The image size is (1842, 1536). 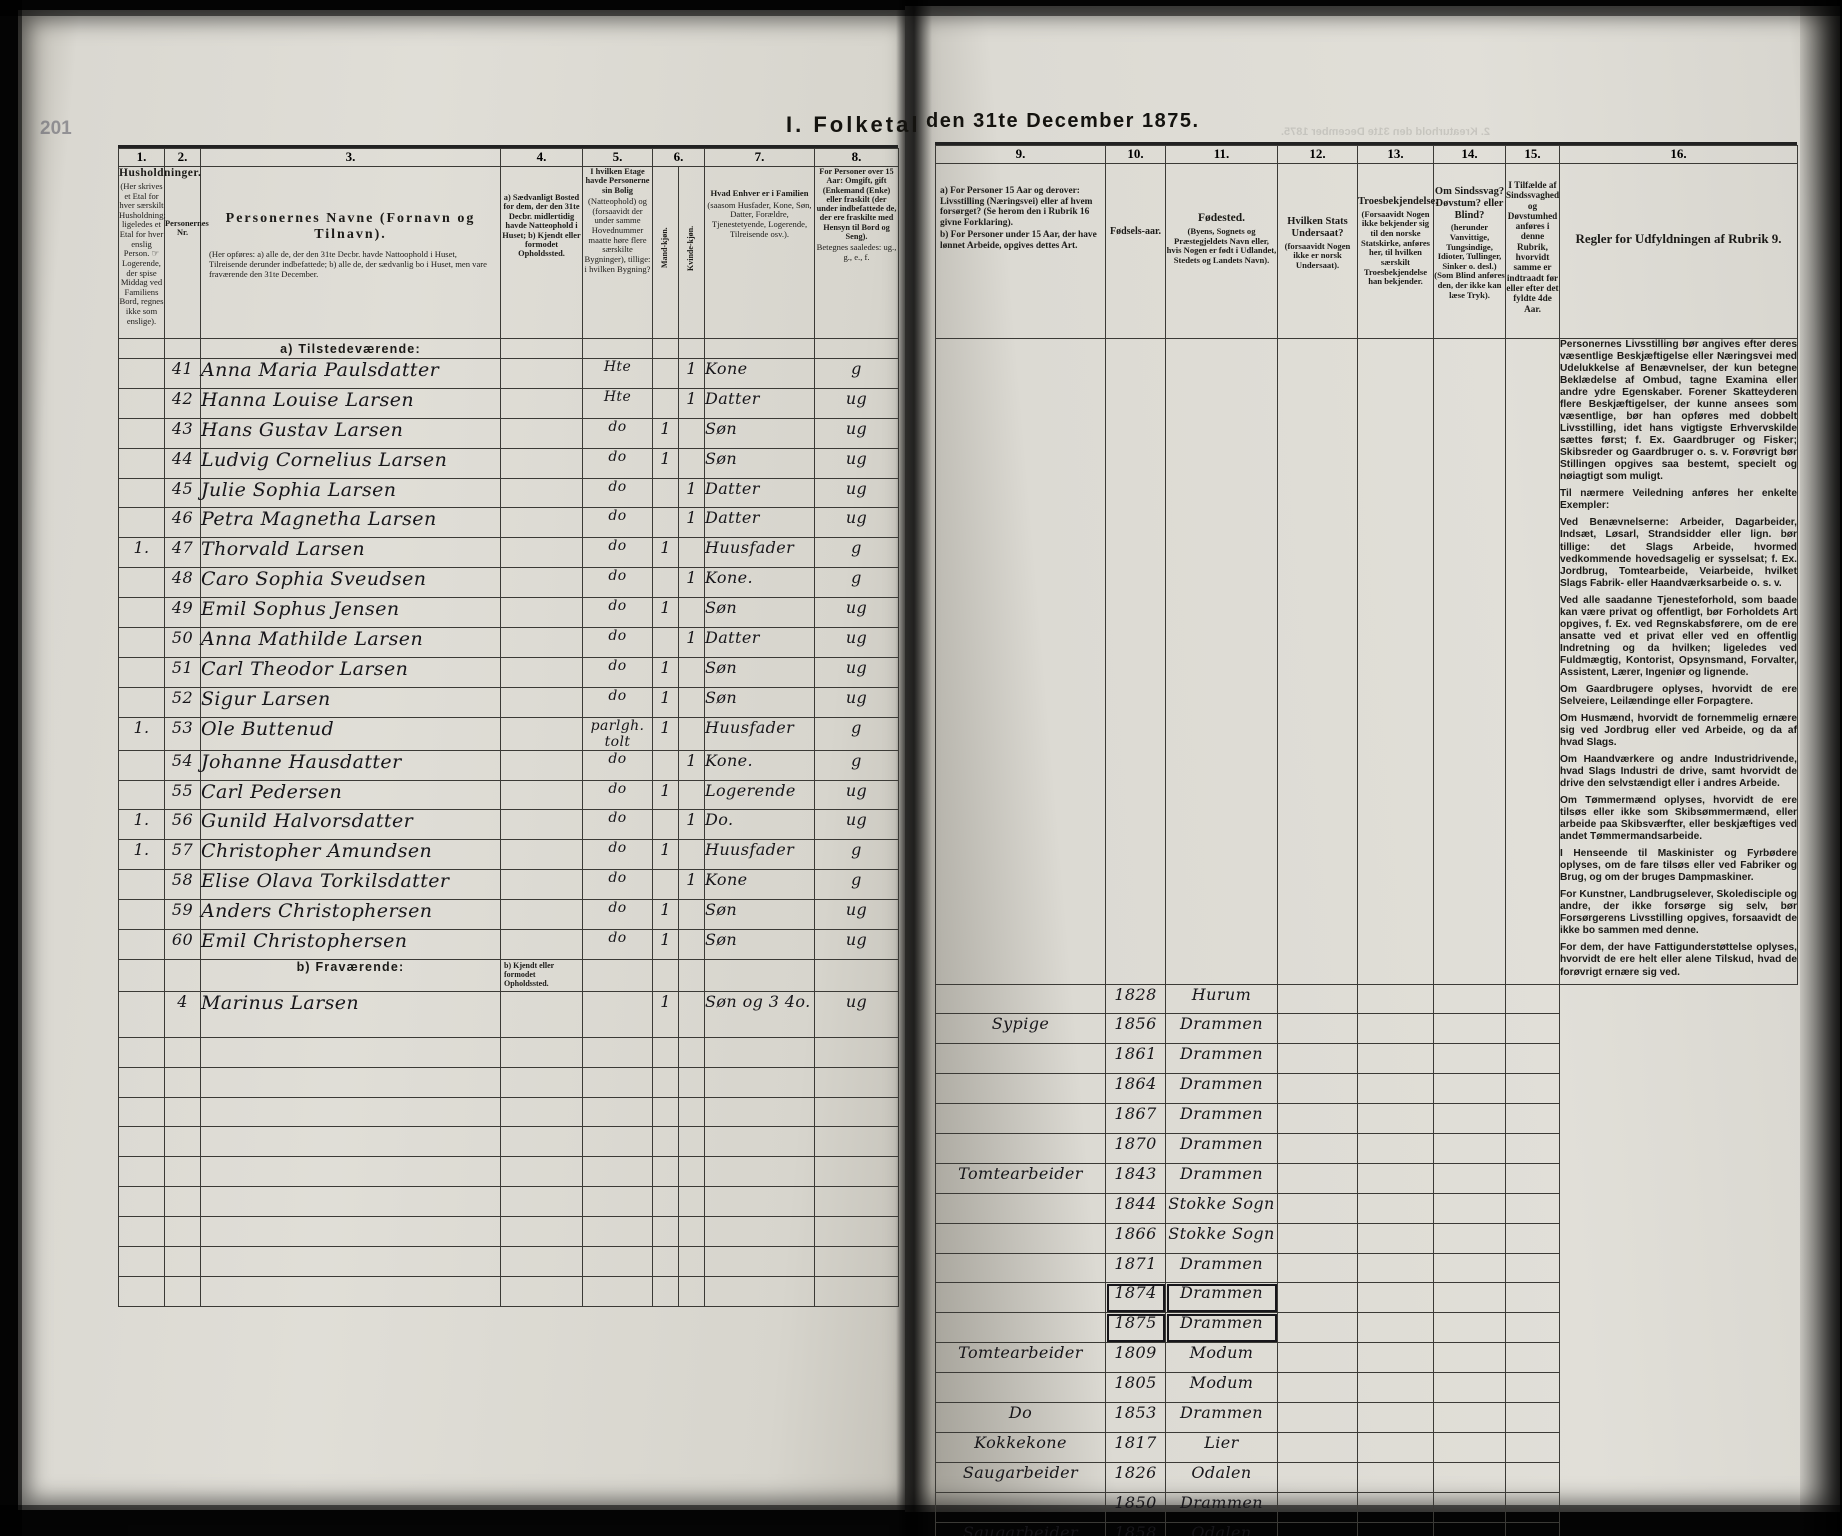 I want to click on header-personnr: Personernes Nr., so click(x=186, y=252).